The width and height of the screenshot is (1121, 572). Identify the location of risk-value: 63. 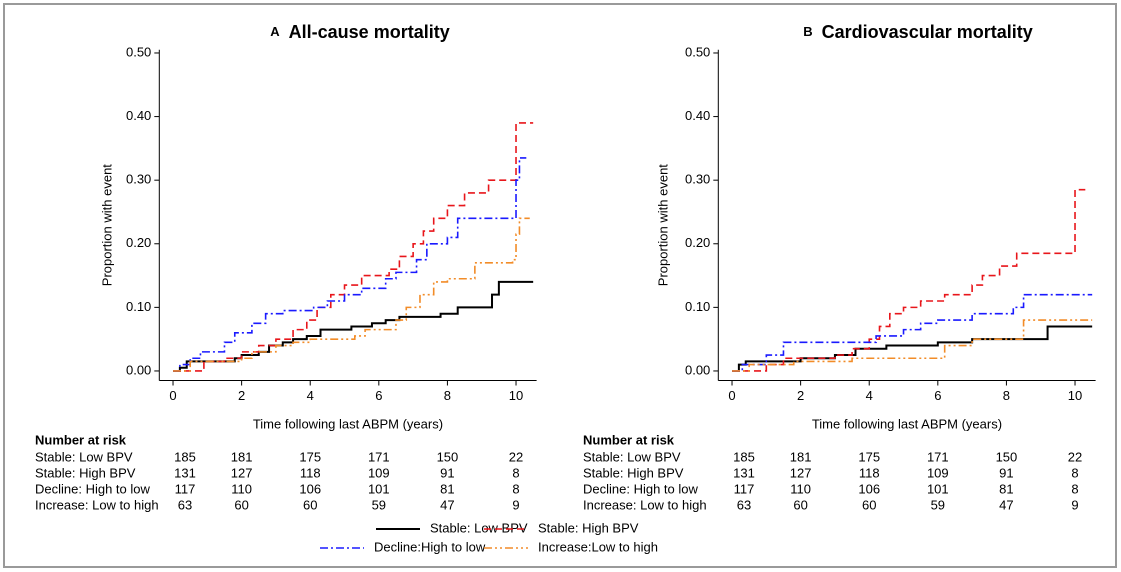
(185, 504).